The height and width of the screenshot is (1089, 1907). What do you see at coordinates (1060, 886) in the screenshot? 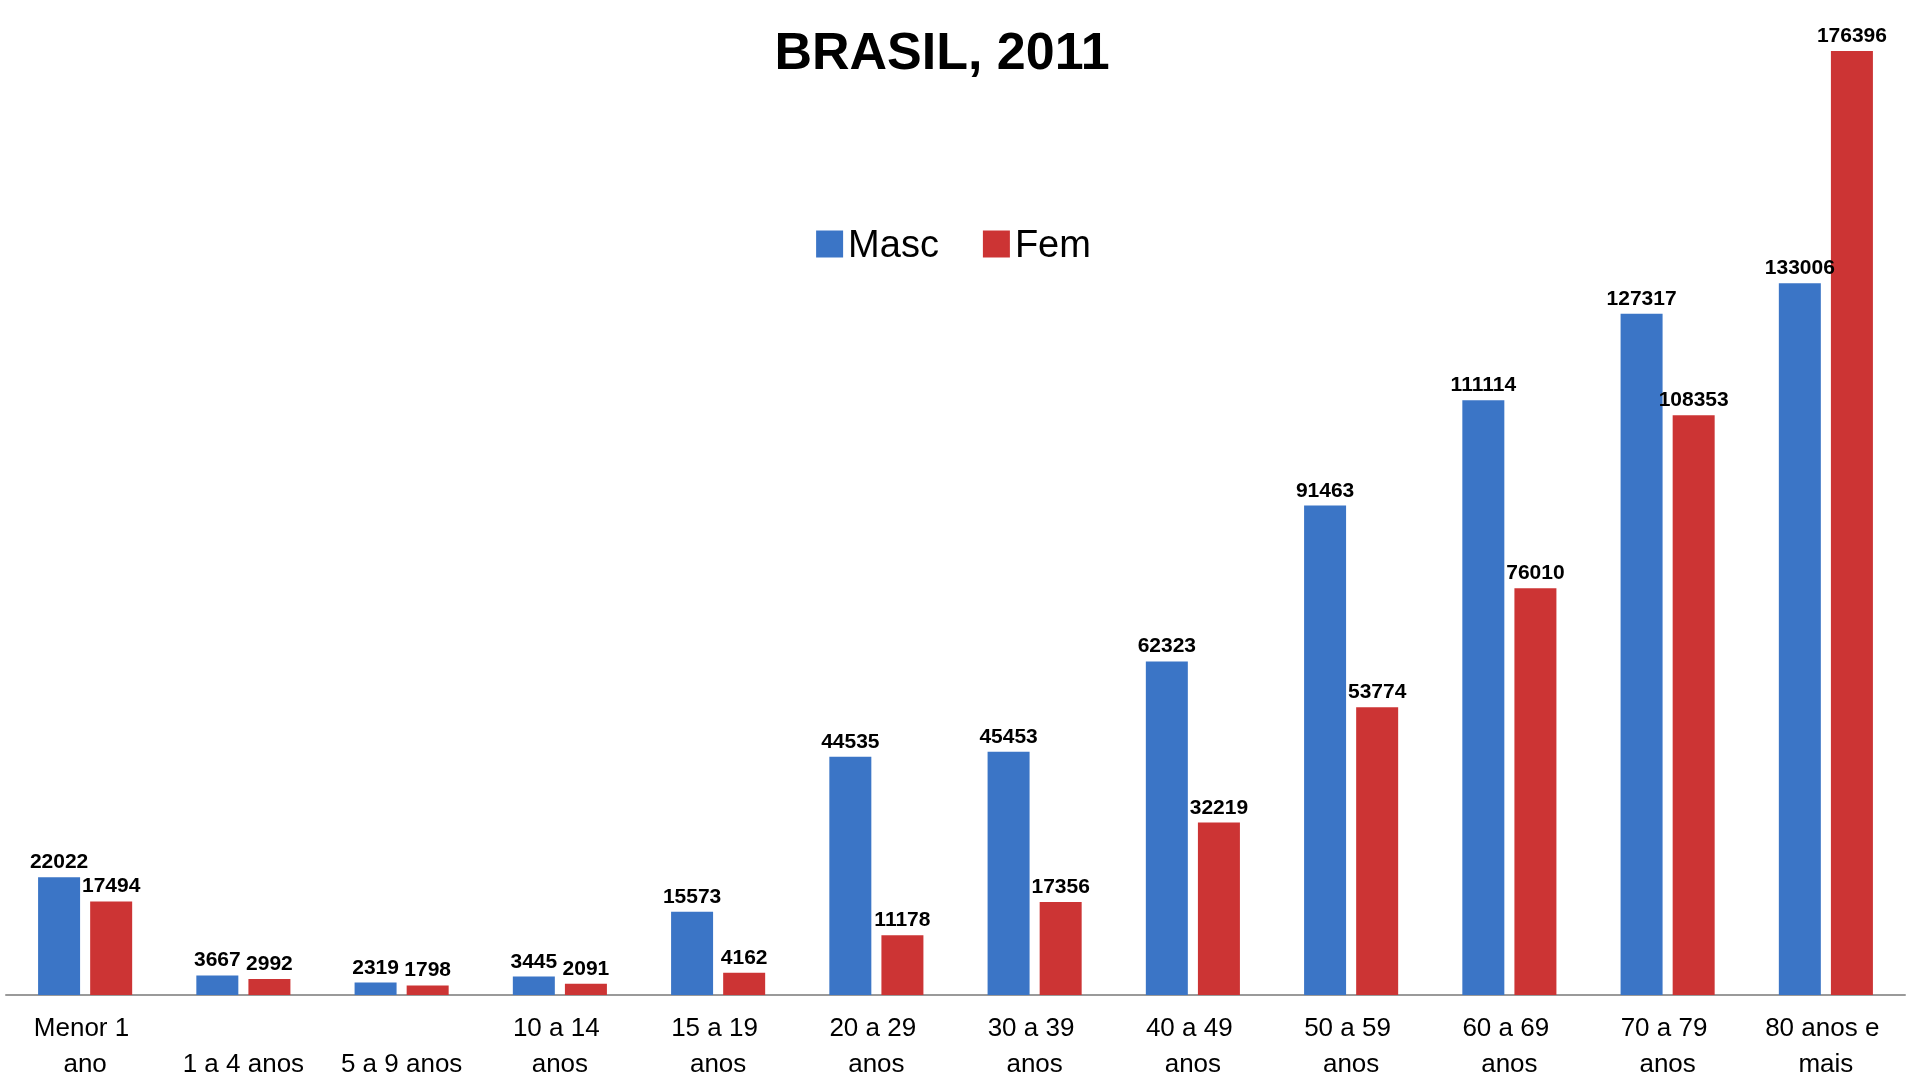
I see `data-label: 17356` at bounding box center [1060, 886].